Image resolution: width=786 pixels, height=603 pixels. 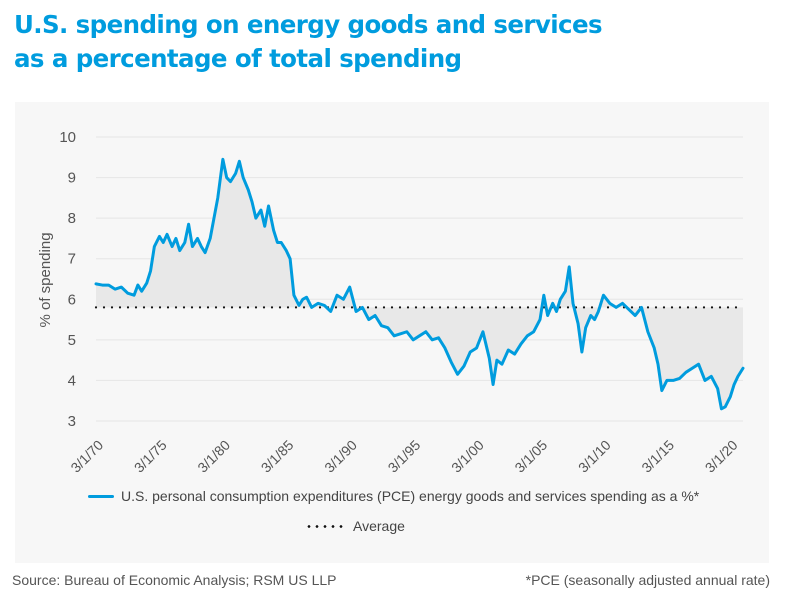 What do you see at coordinates (379, 526) in the screenshot?
I see `legend-average-label: Average` at bounding box center [379, 526].